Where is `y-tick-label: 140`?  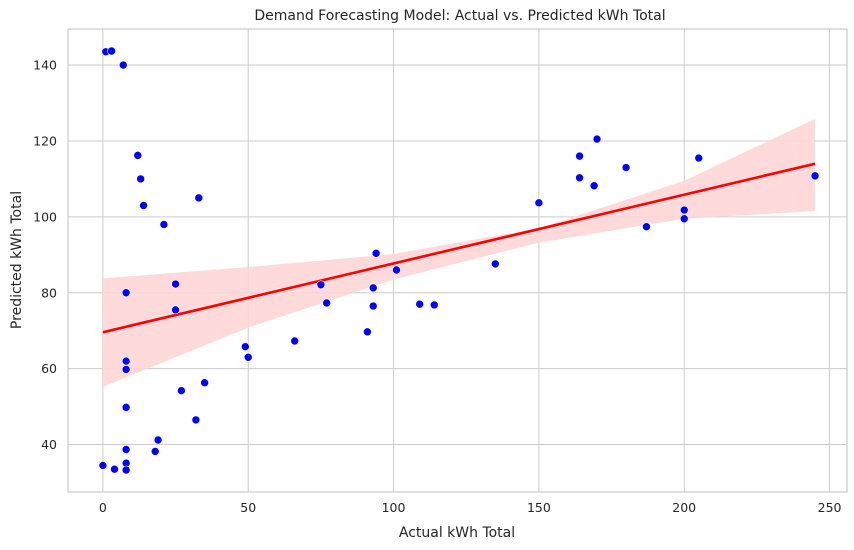
y-tick-label: 140 is located at coordinates (45, 65).